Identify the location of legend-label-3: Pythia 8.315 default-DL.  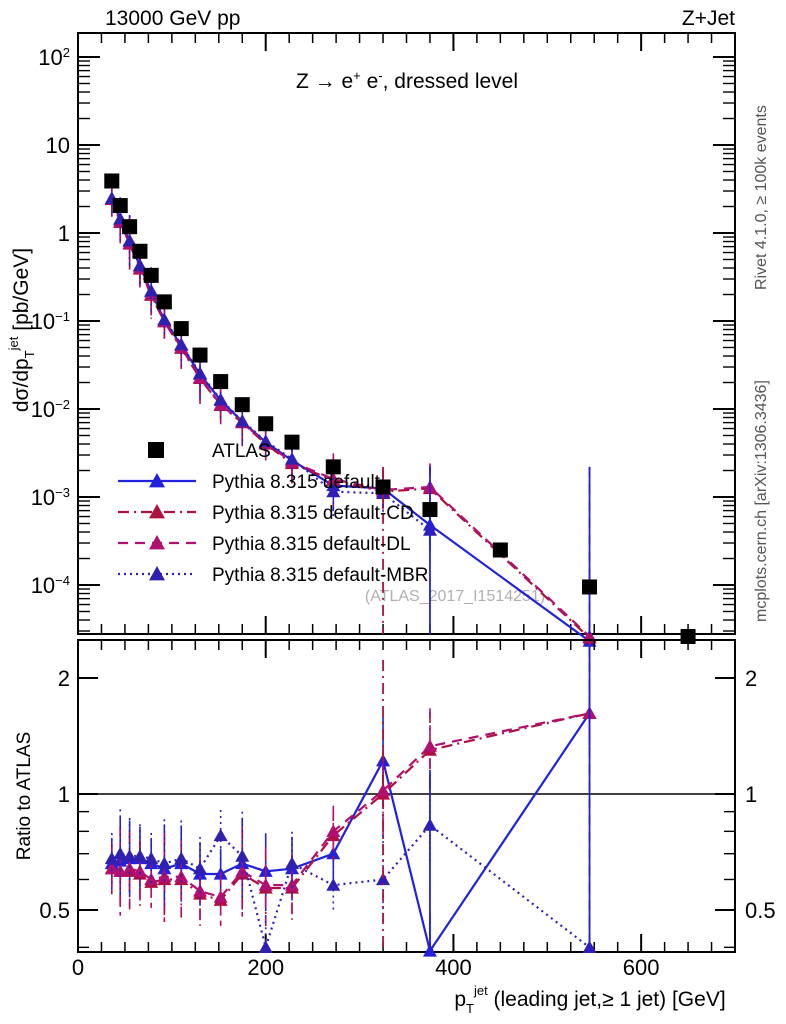
(311, 544).